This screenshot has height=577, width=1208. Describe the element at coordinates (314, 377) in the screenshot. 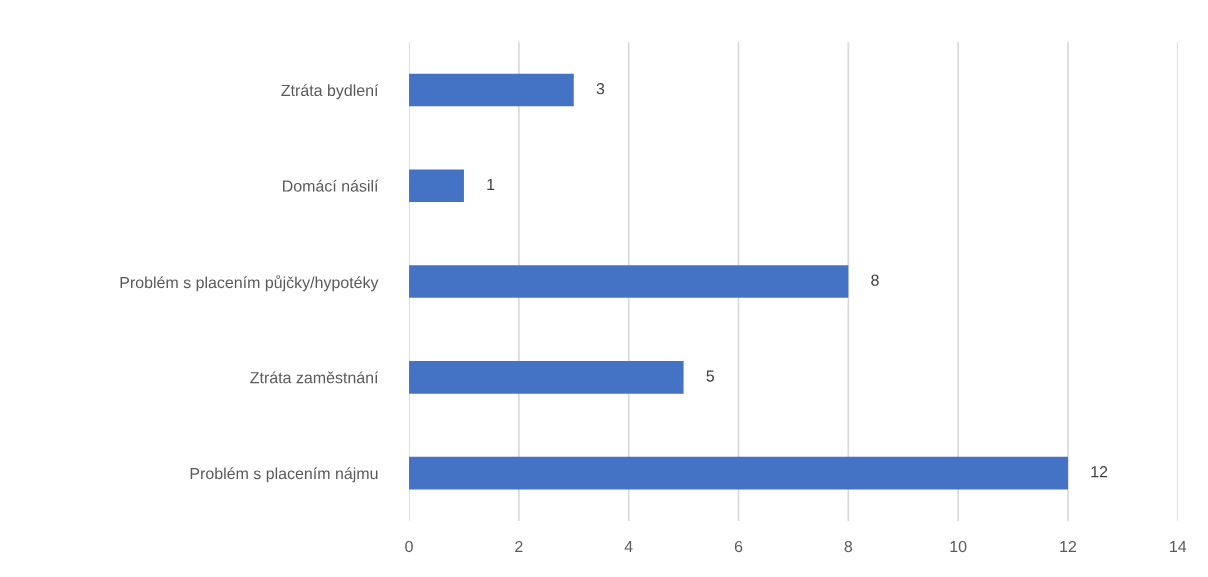

I see `y-tick-label: Ztráta zaměstnání` at that location.